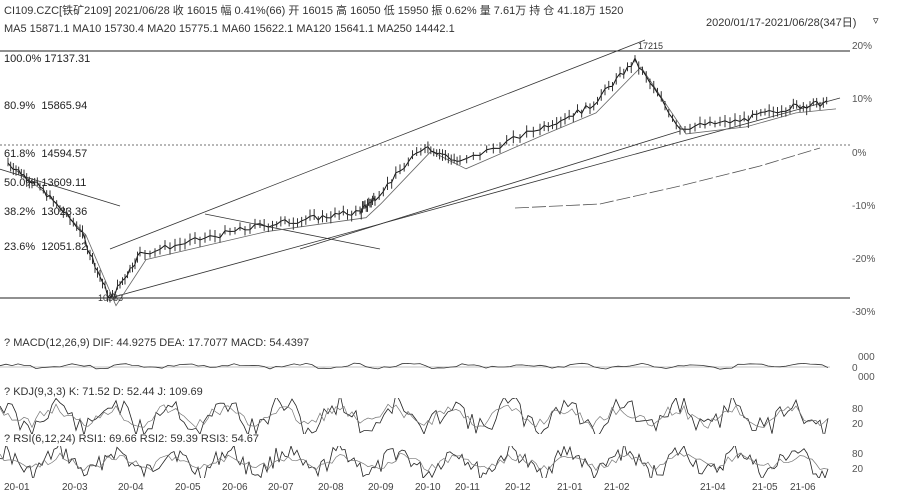 This screenshot has width=900, height=497. I want to click on x-tick-label: 21-04, so click(713, 487).